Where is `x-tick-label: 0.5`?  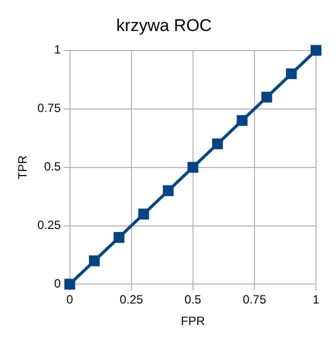
x-tick-label: 0.5 is located at coordinates (193, 299).